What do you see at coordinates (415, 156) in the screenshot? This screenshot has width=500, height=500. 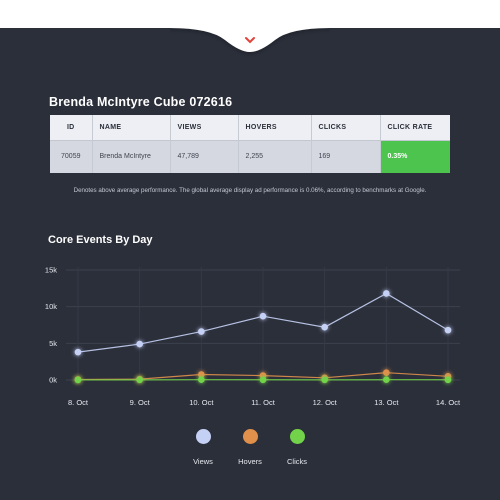 I see `cell-click-rate: 0.35%` at bounding box center [415, 156].